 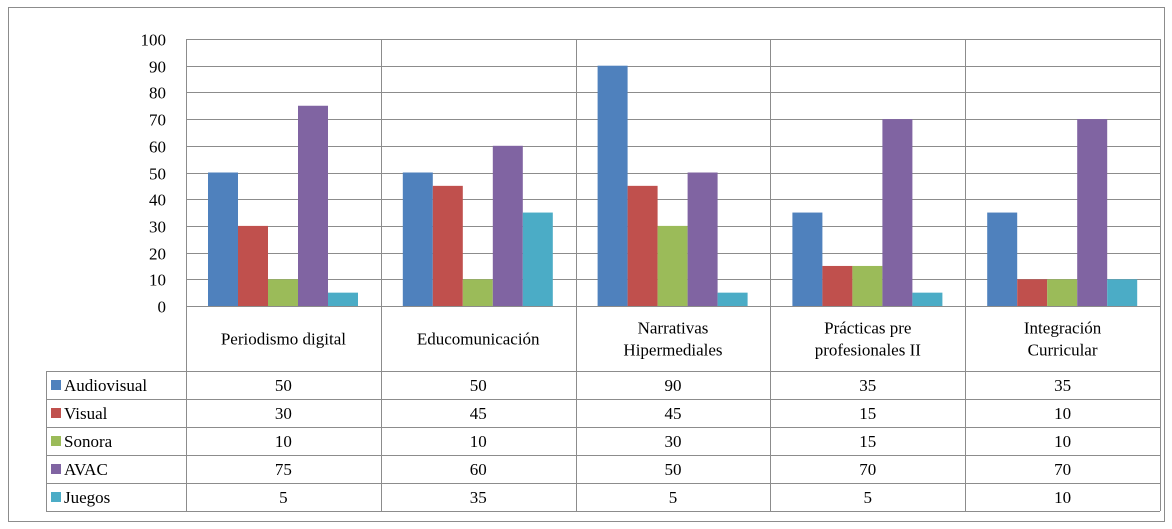 What do you see at coordinates (157, 67) in the screenshot?
I see `y-tick-label: 90` at bounding box center [157, 67].